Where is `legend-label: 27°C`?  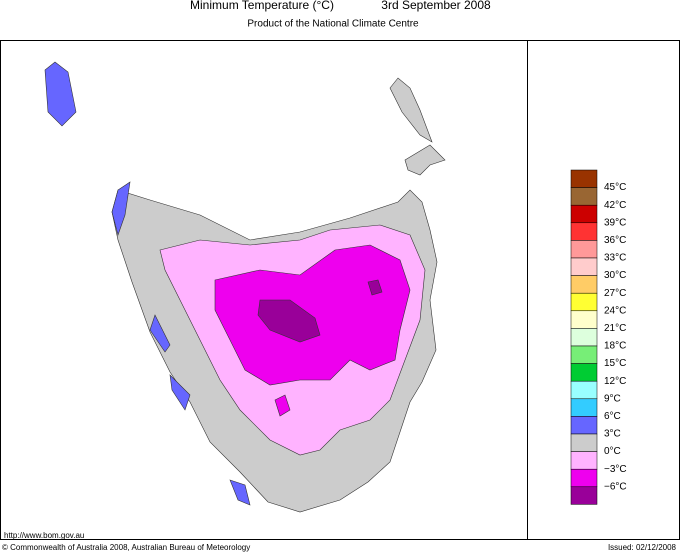 legend-label: 27°C is located at coordinates (615, 293).